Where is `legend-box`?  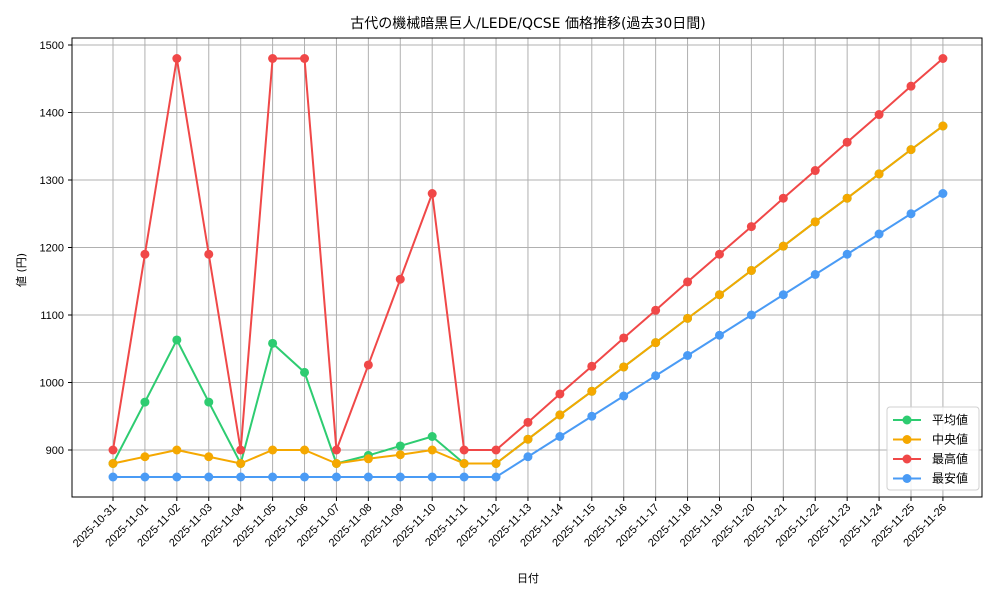 legend-box is located at coordinates (933, 448).